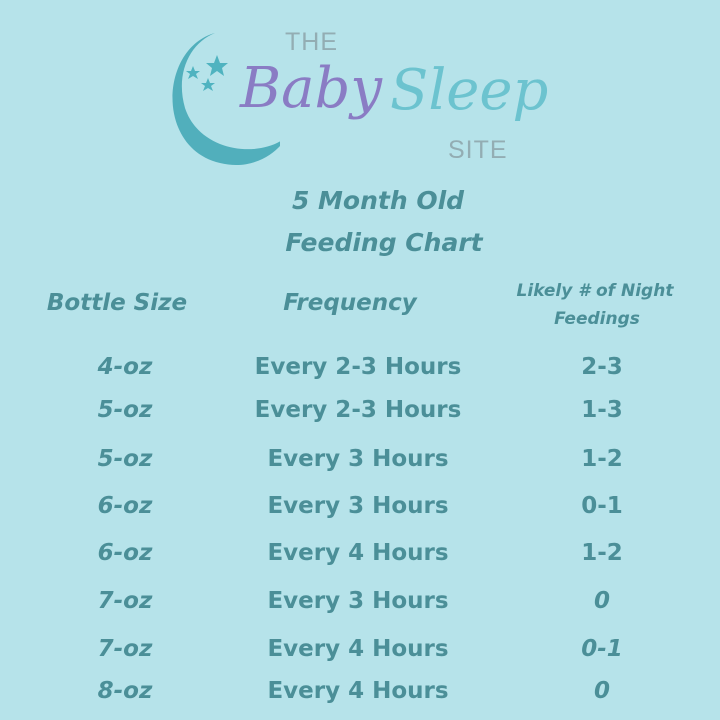 The height and width of the screenshot is (720, 720). I want to click on logo-sleep: Sleep, so click(469, 90).